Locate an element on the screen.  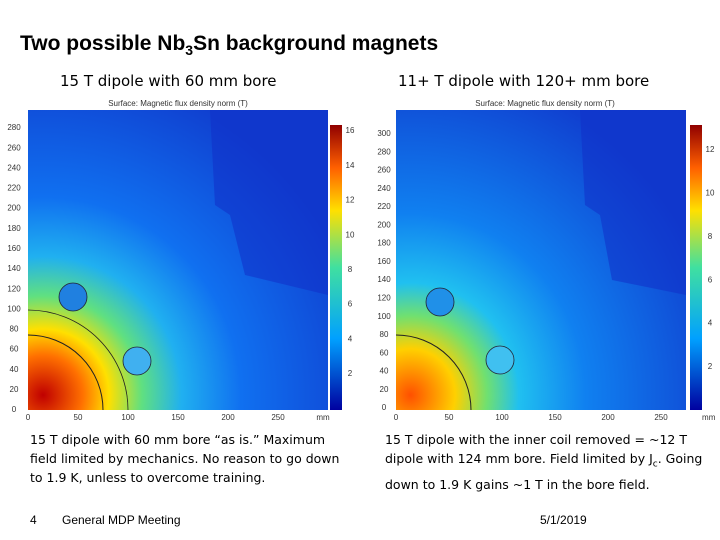
colorbar-tick-label: 14 is located at coordinates (350, 165).